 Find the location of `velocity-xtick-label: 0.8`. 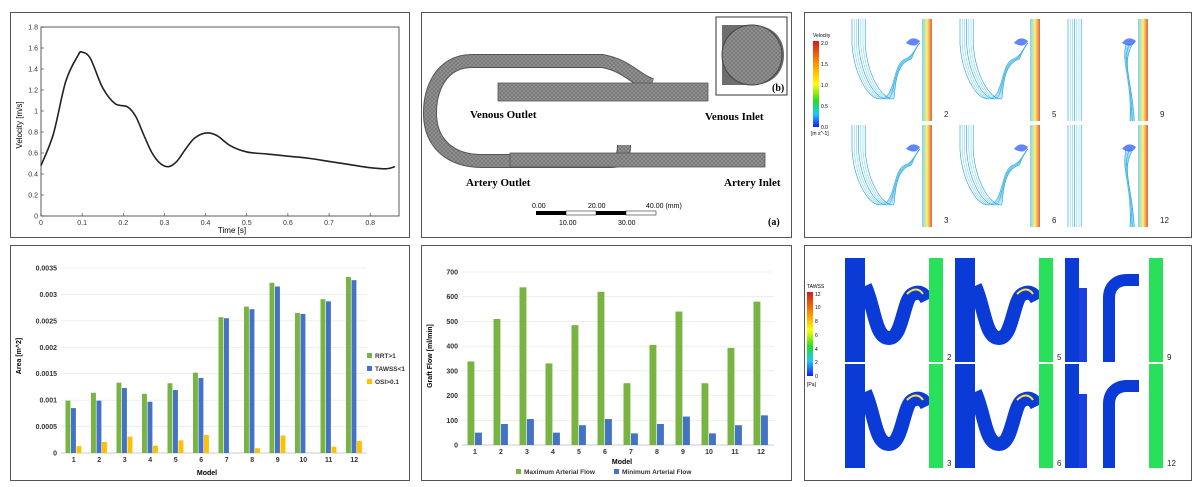

velocity-xtick-label: 0.8 is located at coordinates (370, 223).